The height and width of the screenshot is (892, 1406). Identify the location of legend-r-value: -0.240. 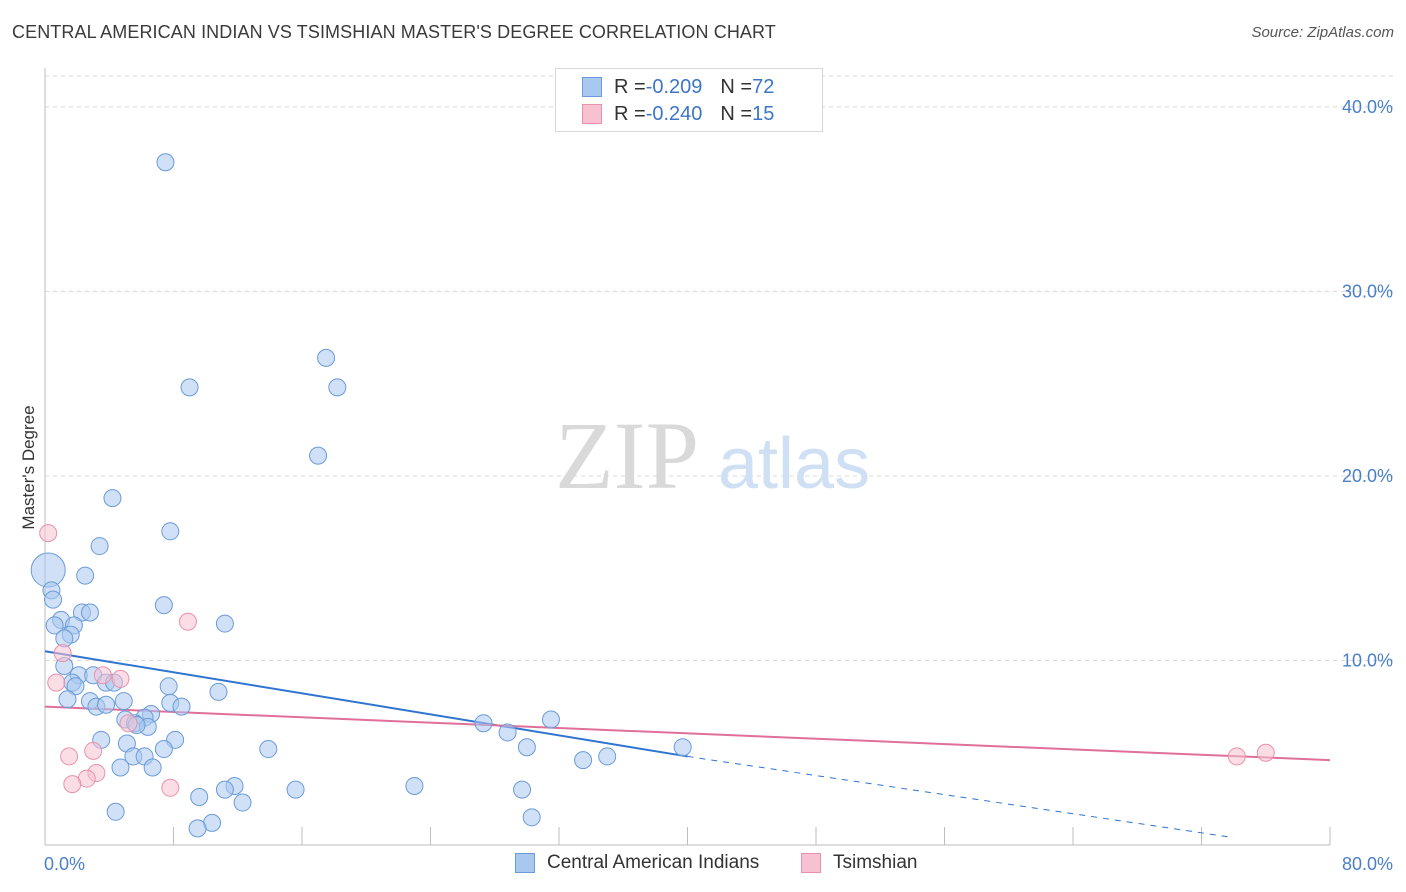
(674, 113).